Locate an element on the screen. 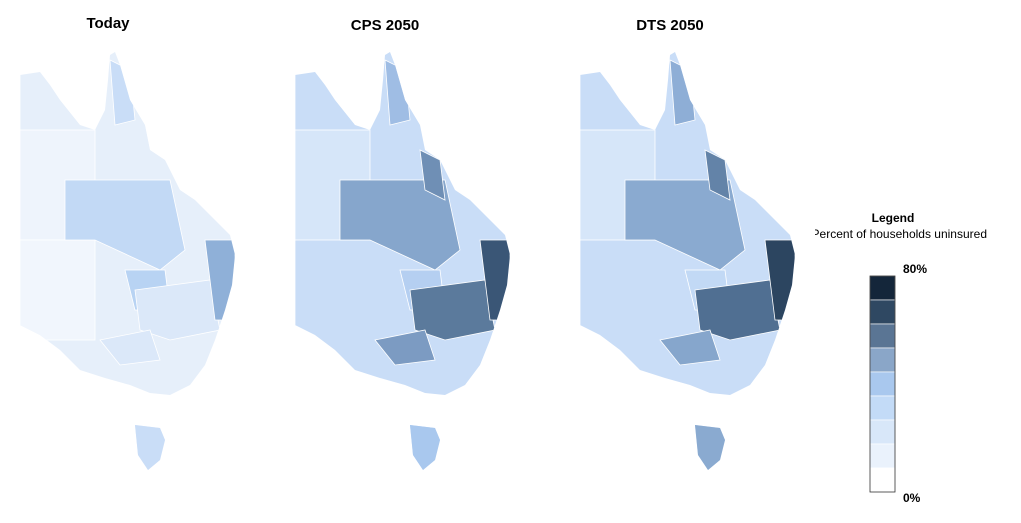  legend-min: 0% is located at coordinates (912, 498).